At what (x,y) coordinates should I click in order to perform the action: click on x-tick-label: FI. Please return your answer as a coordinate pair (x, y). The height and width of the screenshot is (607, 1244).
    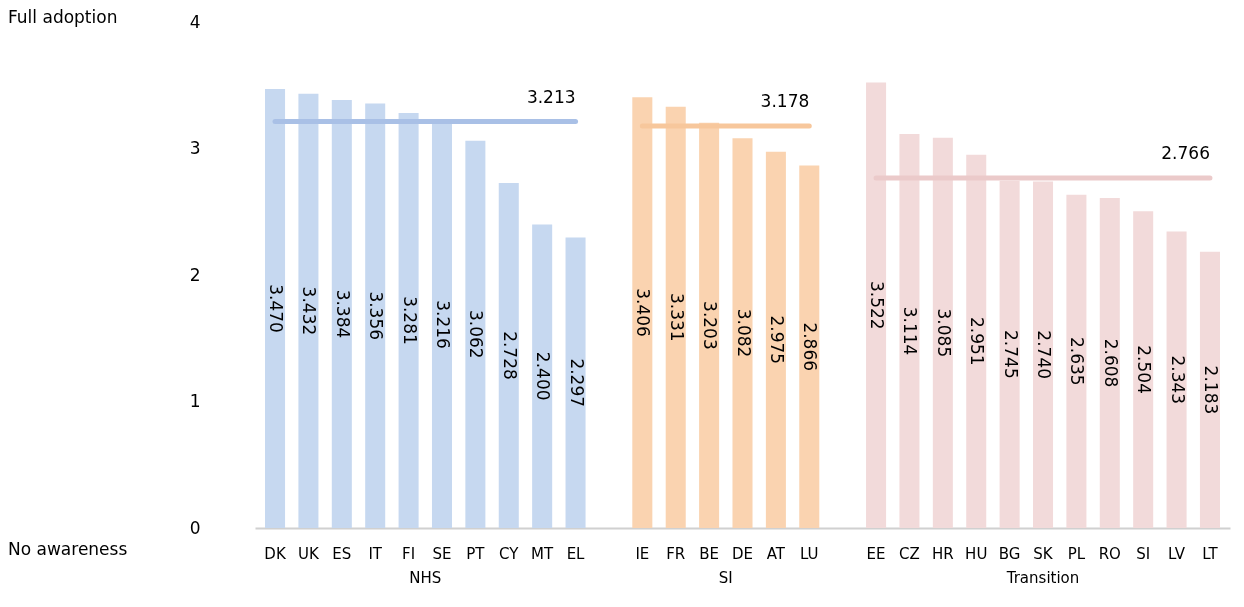
    Looking at the image, I should click on (409, 554).